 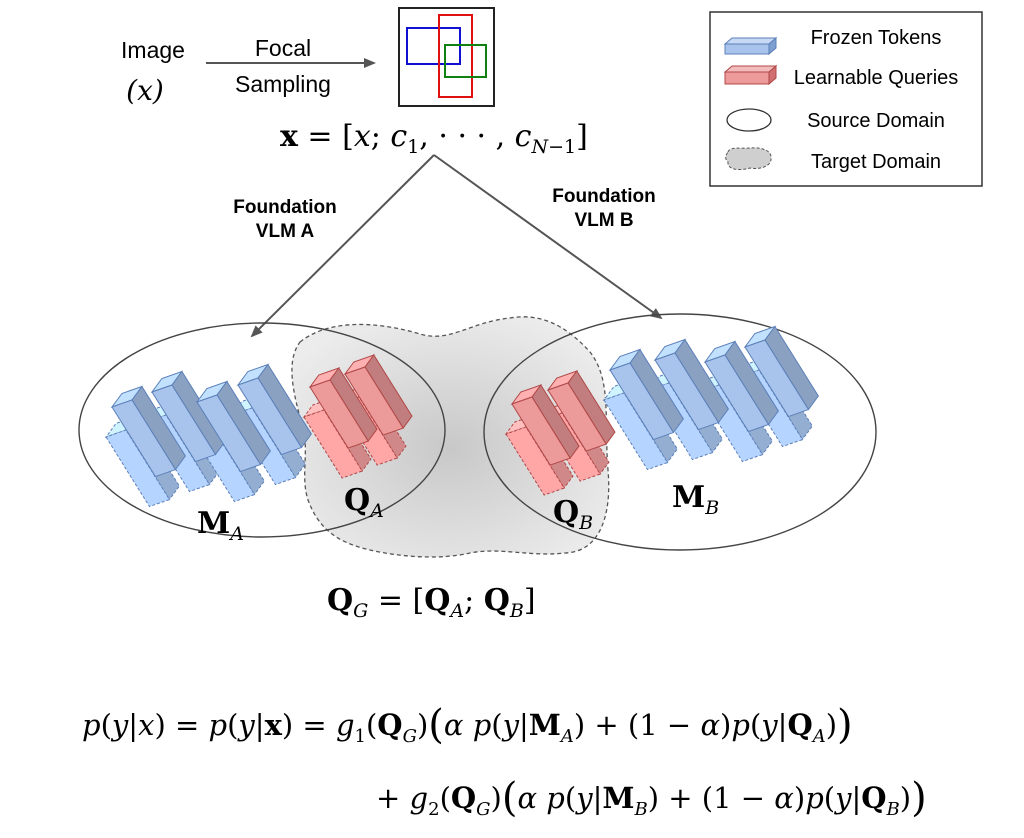 I want to click on image-label: Image, so click(x=153, y=50).